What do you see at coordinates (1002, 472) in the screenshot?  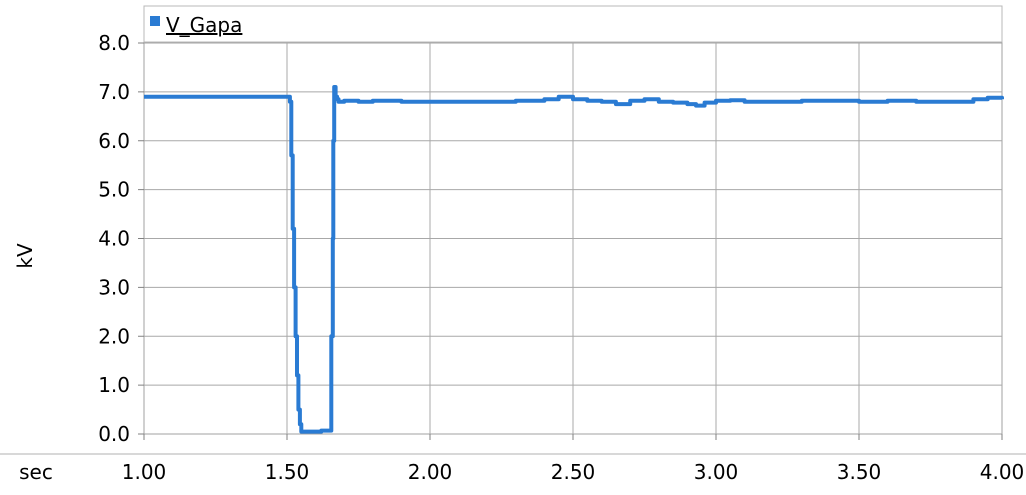 I see `x-tick-label: 4.00` at bounding box center [1002, 472].